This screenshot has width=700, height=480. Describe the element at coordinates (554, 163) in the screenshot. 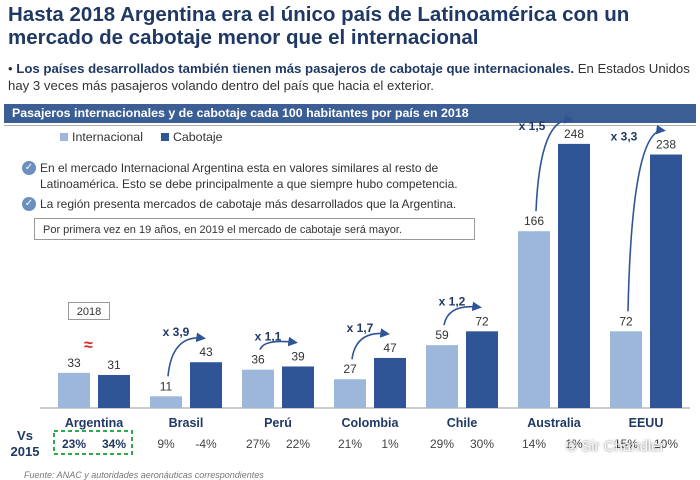

I see `growth-arrow-australia` at that location.